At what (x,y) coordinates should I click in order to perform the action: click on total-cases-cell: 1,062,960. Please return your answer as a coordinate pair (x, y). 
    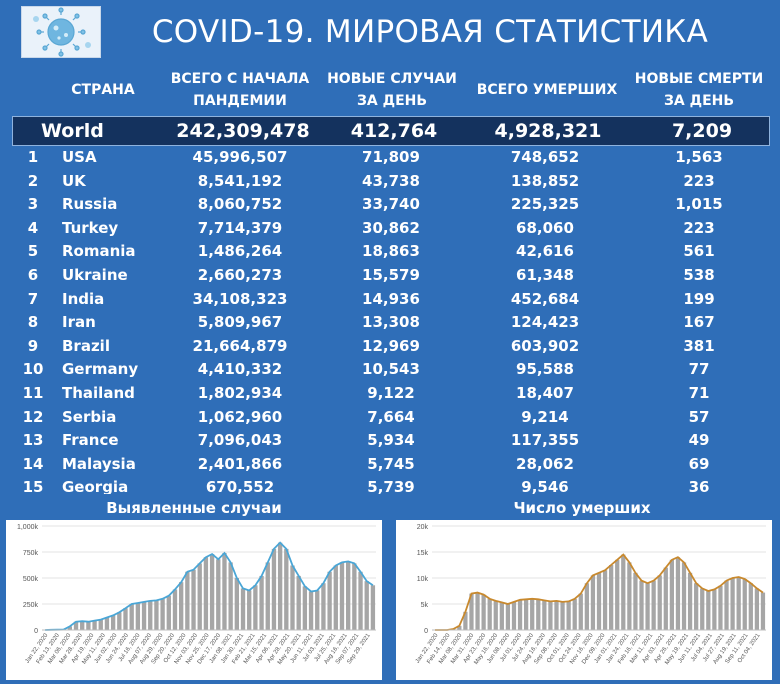
    Looking at the image, I should click on (240, 416).